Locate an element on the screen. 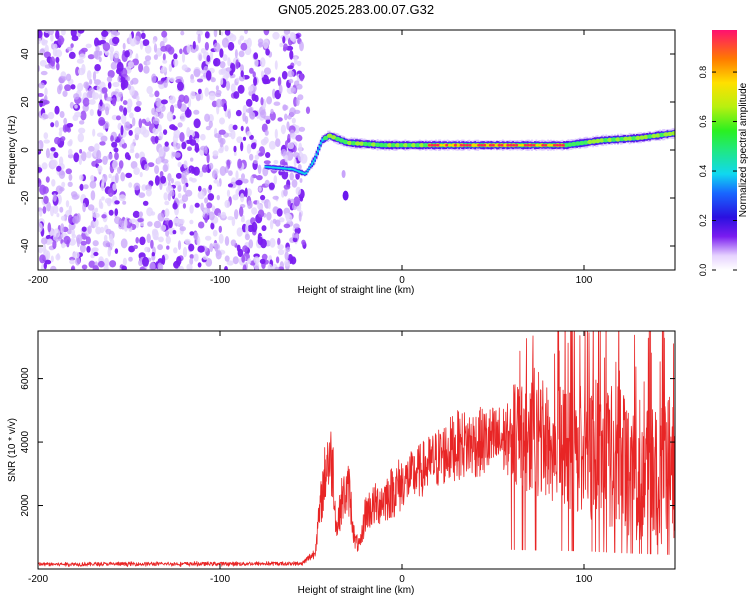  spectrogram-x-label: Height of straight line (km) is located at coordinates (356, 290).